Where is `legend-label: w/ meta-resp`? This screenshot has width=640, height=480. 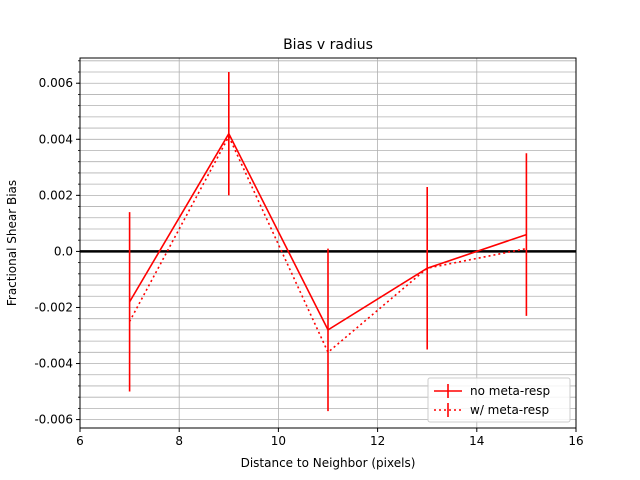
legend-label: w/ meta-resp is located at coordinates (509, 410).